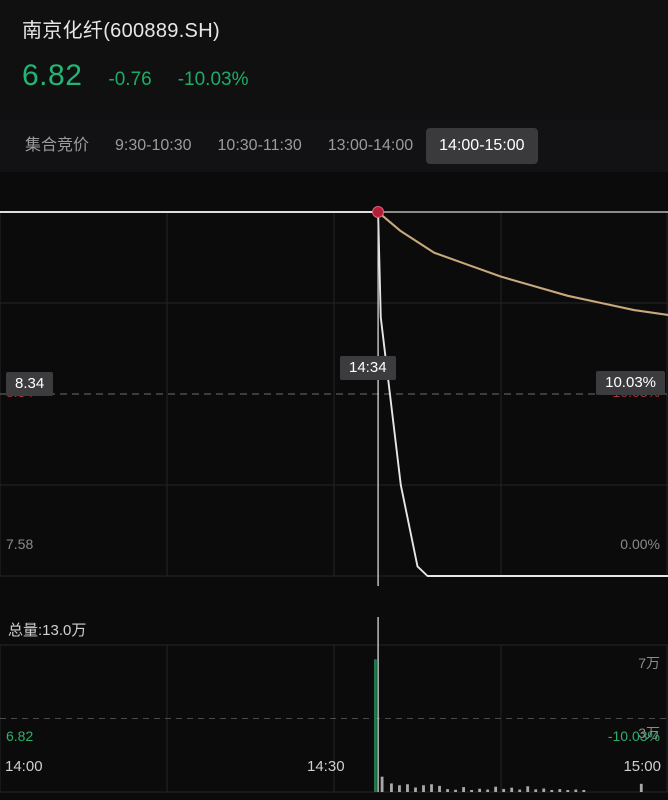 The width and height of the screenshot is (668, 800). What do you see at coordinates (30, 384) in the screenshot?
I see `crosshair-price-tooltip: 8.34` at bounding box center [30, 384].